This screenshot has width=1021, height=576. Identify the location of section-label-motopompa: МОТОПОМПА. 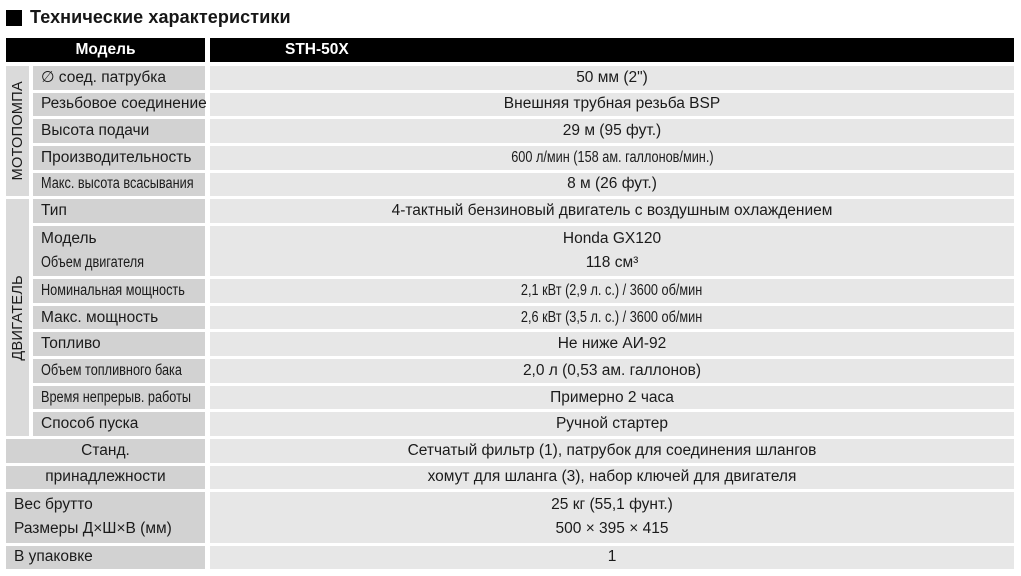
(17, 131).